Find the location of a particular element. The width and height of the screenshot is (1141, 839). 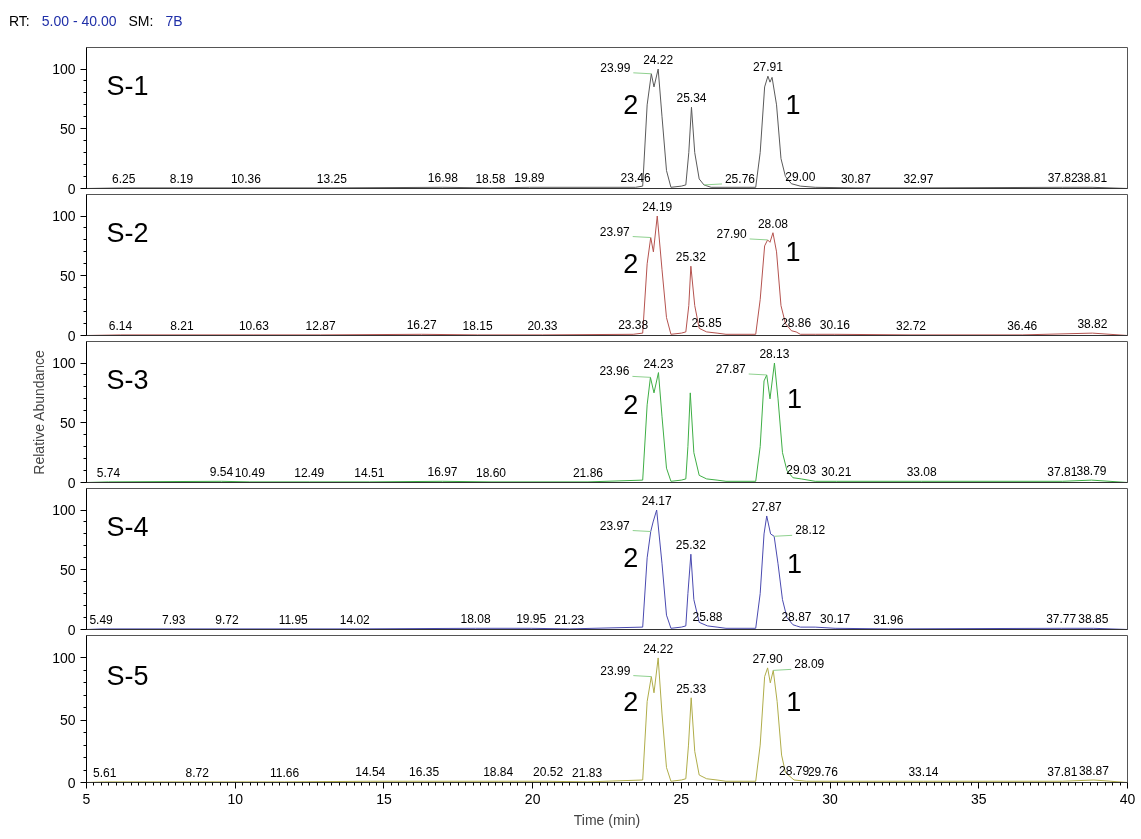

annotation: 8.21 is located at coordinates (182, 325).